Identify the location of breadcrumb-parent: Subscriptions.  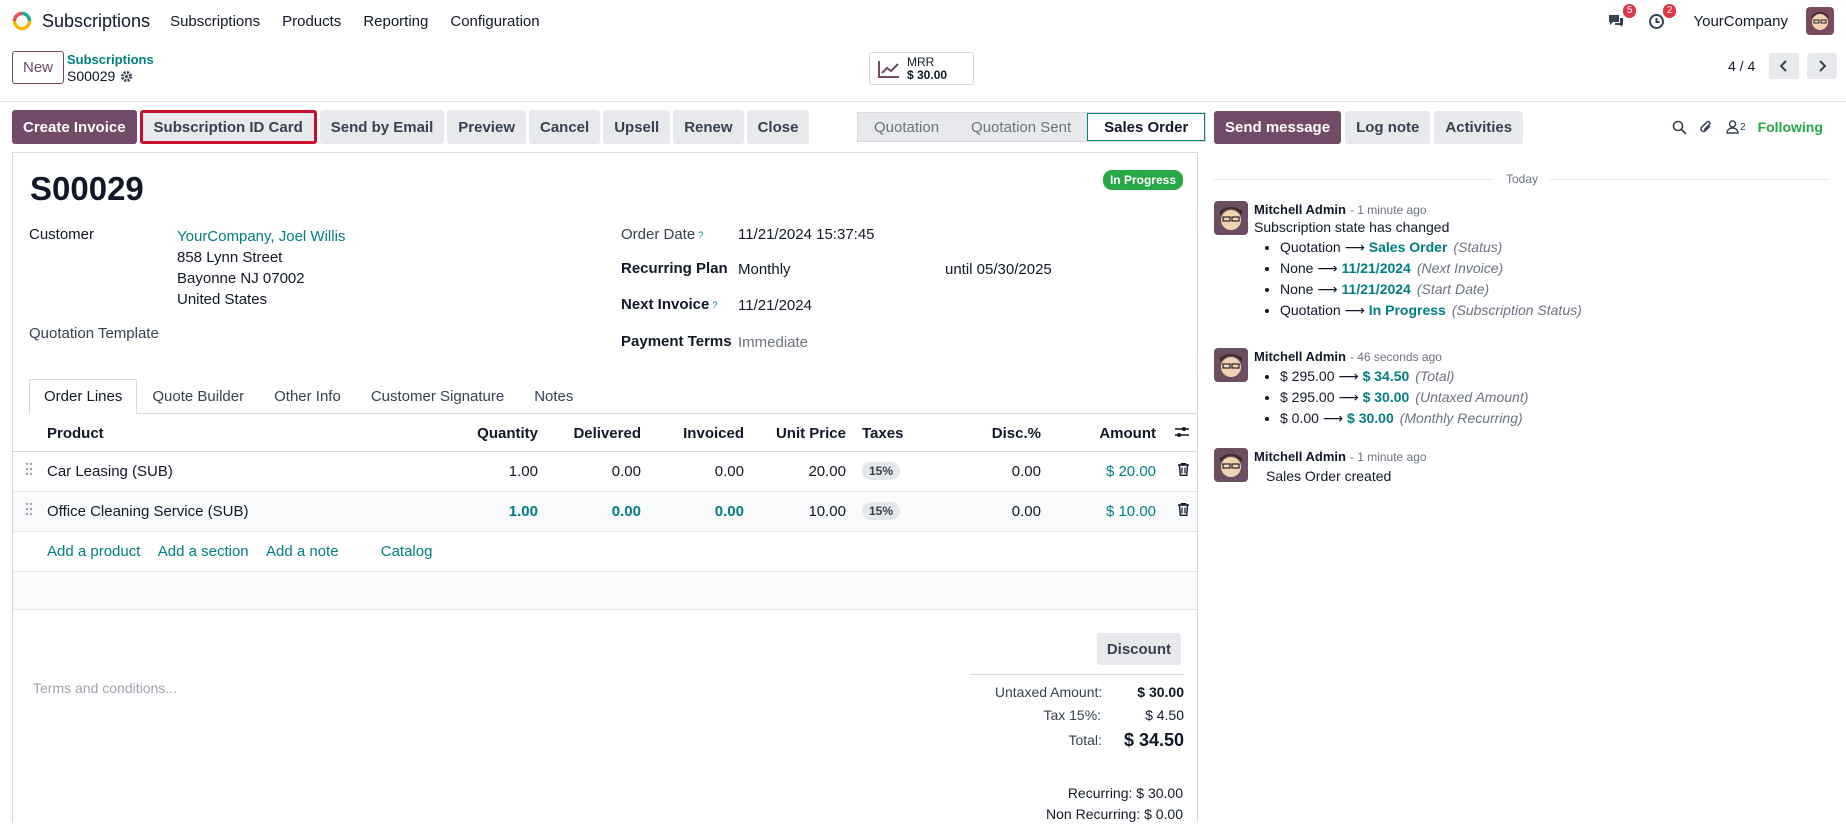
(110, 59).